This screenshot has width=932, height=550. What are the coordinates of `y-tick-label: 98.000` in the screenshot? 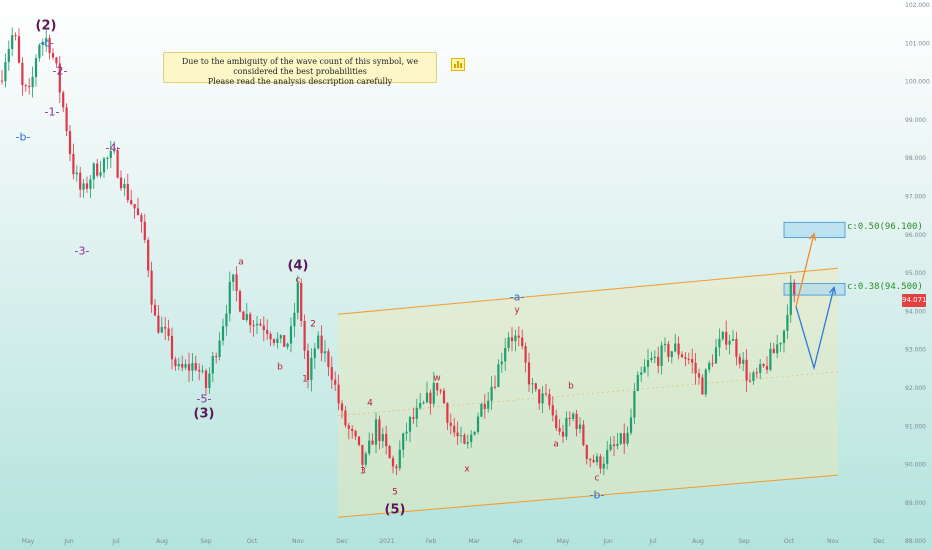 It's located at (915, 158).